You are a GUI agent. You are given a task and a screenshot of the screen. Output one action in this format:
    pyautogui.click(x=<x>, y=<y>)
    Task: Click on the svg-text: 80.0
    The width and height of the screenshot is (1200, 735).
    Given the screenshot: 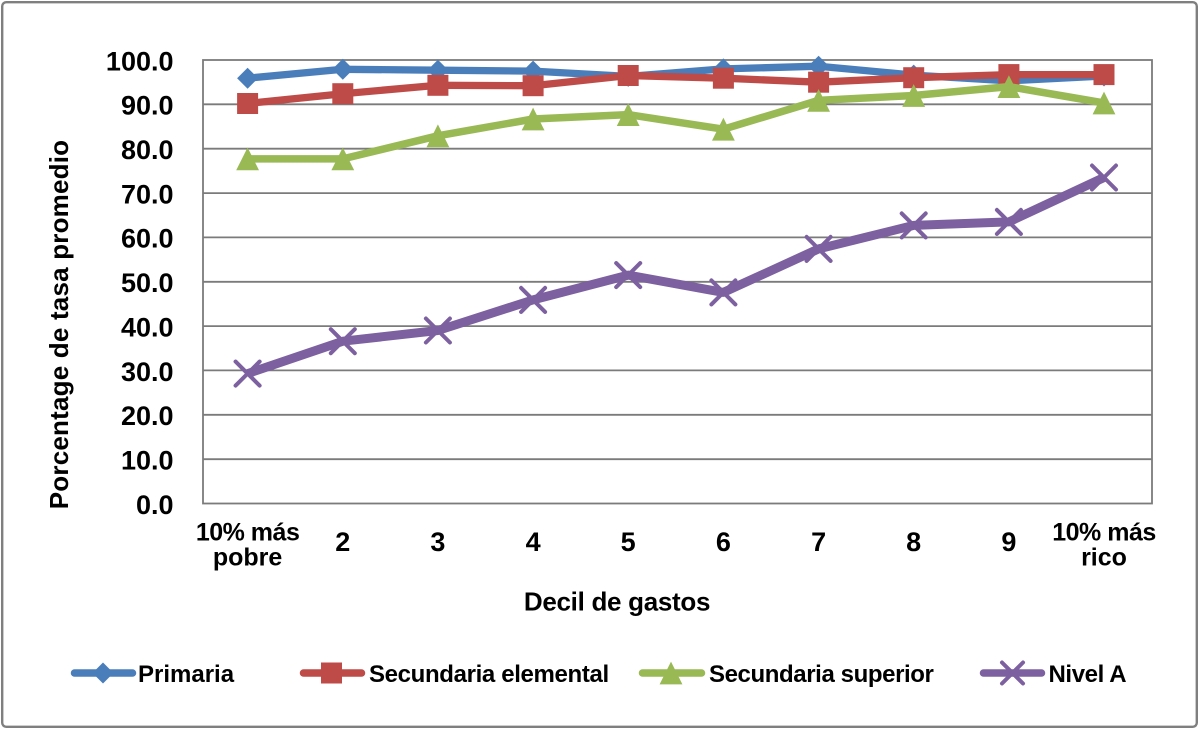 What is the action you would take?
    pyautogui.click(x=147, y=150)
    